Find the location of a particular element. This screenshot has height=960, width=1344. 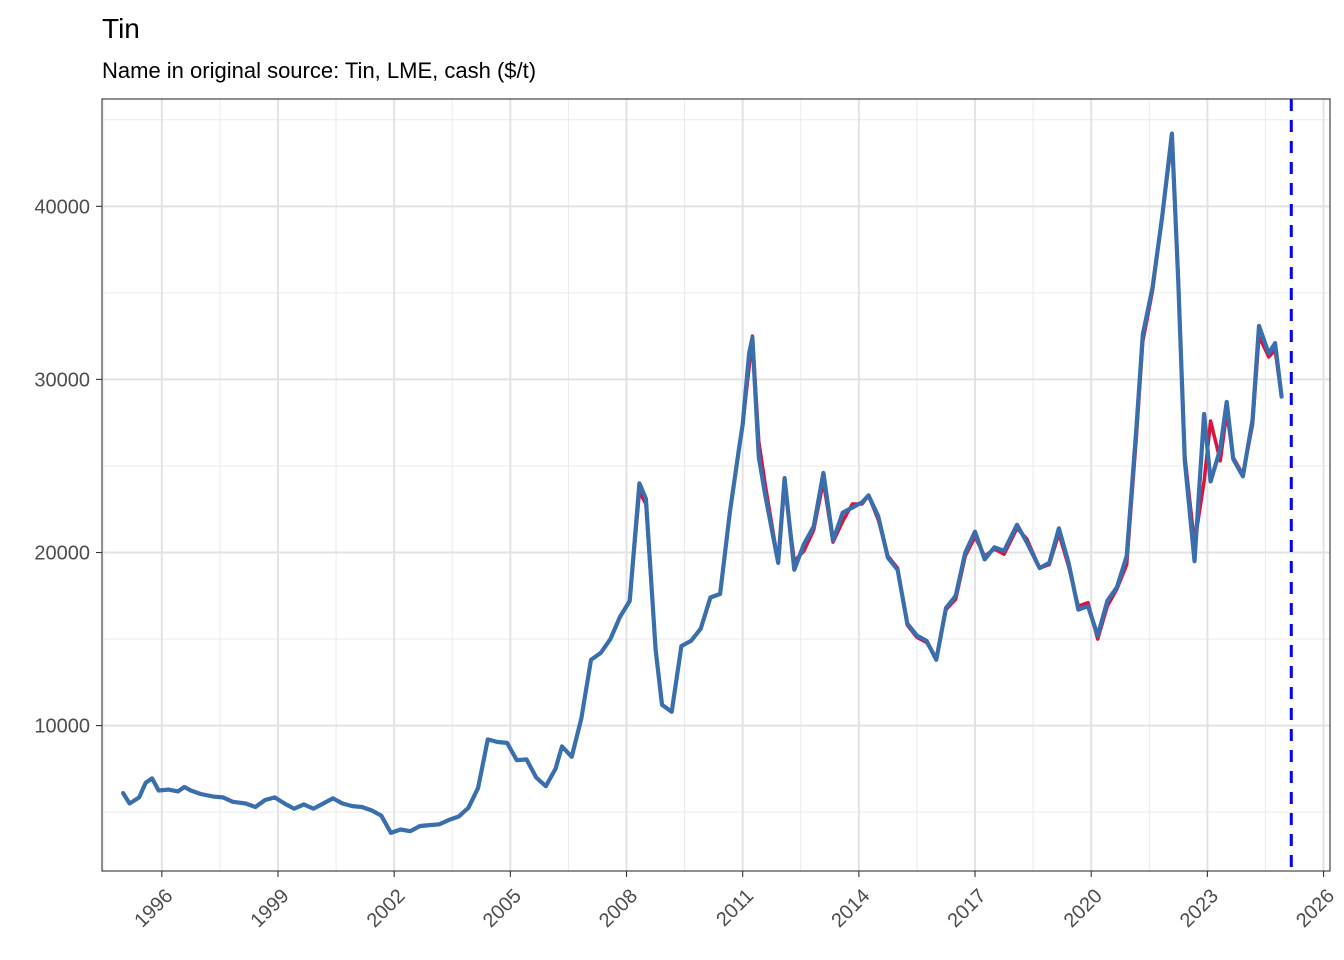

x-tick-label: 2002 is located at coordinates (386, 908).